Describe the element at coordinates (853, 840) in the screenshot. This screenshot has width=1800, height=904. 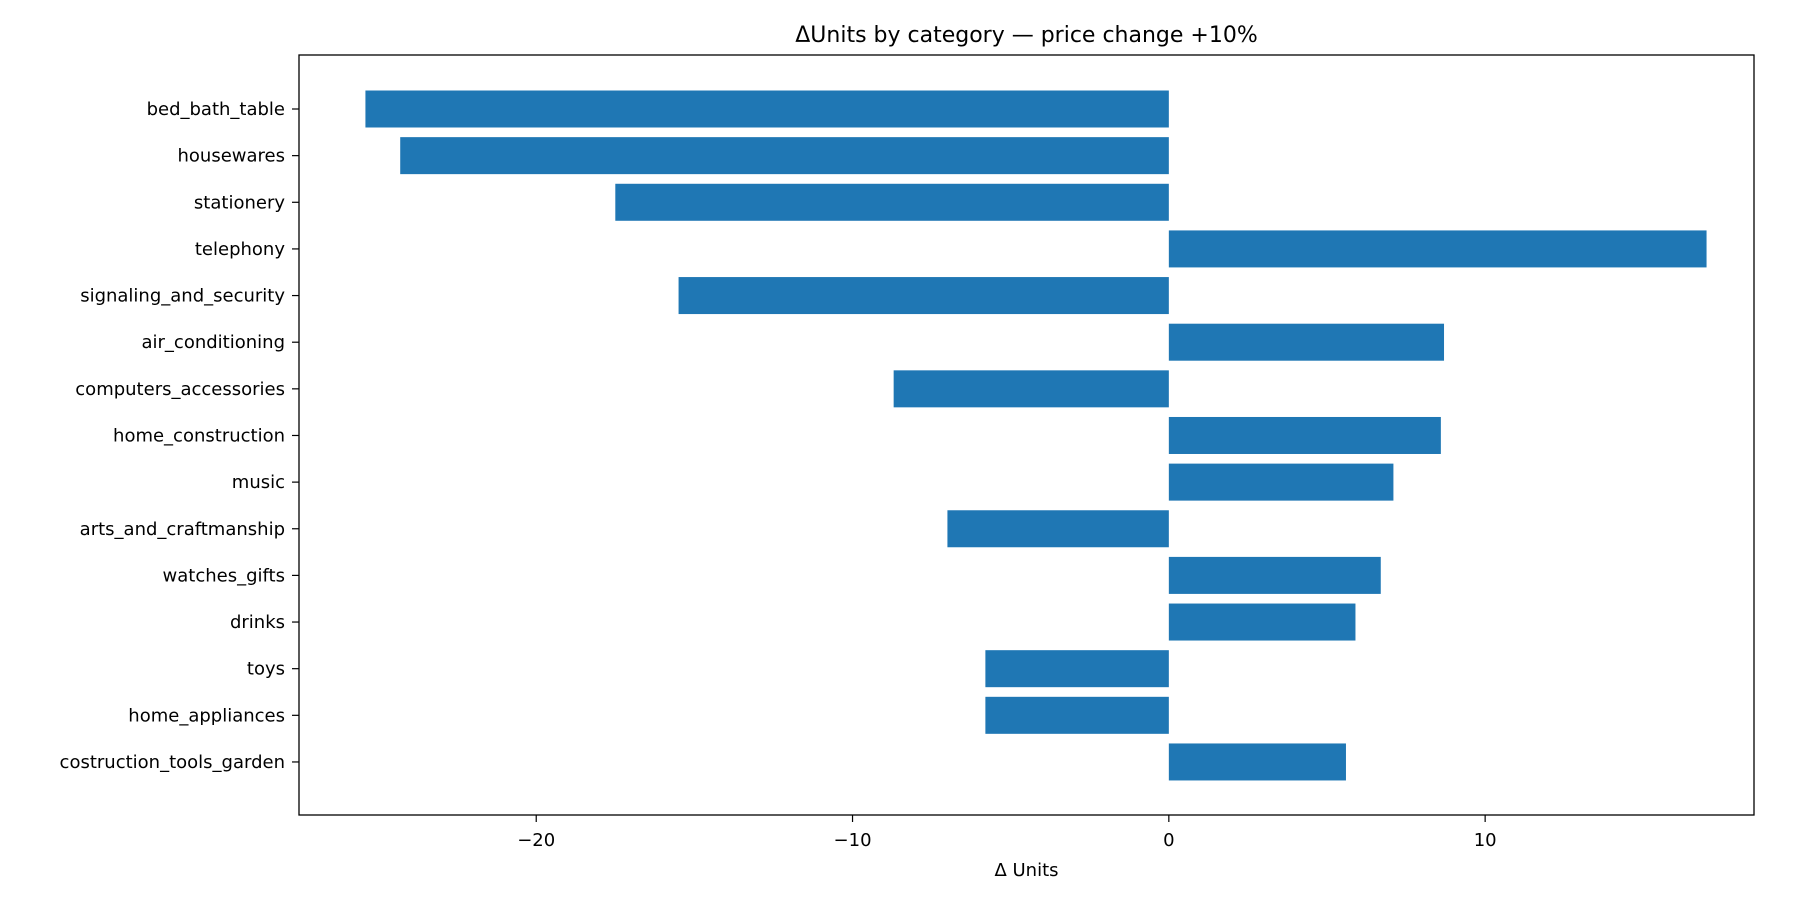
I see `x-tick-label: −10` at that location.